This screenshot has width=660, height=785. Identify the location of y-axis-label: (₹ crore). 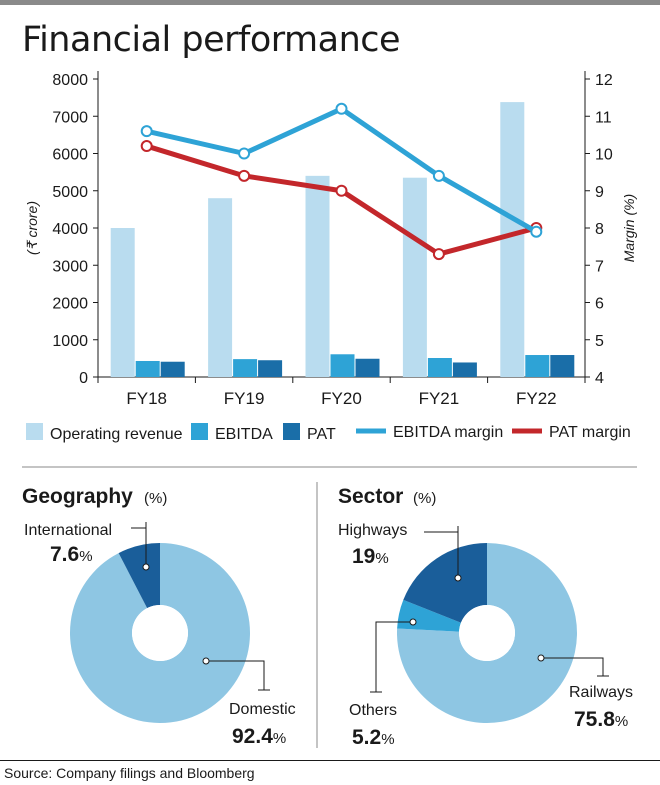
(32, 228).